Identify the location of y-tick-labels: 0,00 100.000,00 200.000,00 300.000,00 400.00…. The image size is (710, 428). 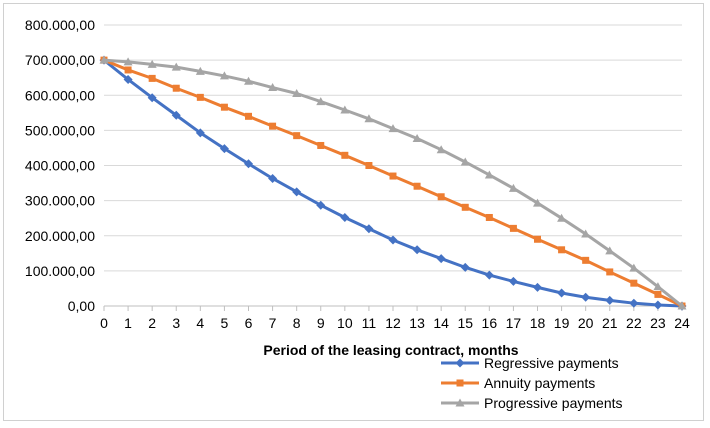
(60, 165).